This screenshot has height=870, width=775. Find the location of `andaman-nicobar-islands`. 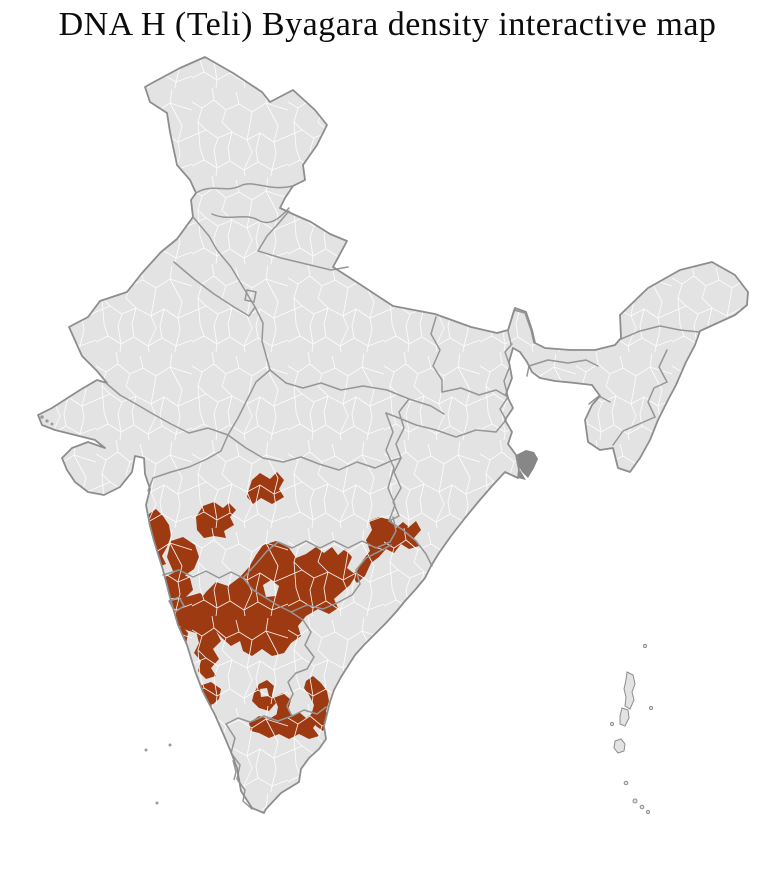

andaman-nicobar-islands is located at coordinates (631, 729).